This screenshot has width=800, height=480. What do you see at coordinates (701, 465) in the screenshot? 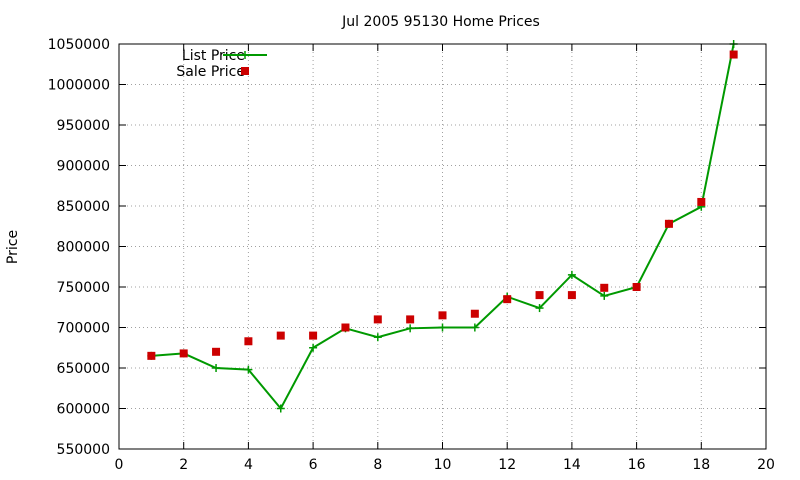
I see `x-tick-label: 18` at bounding box center [701, 465].